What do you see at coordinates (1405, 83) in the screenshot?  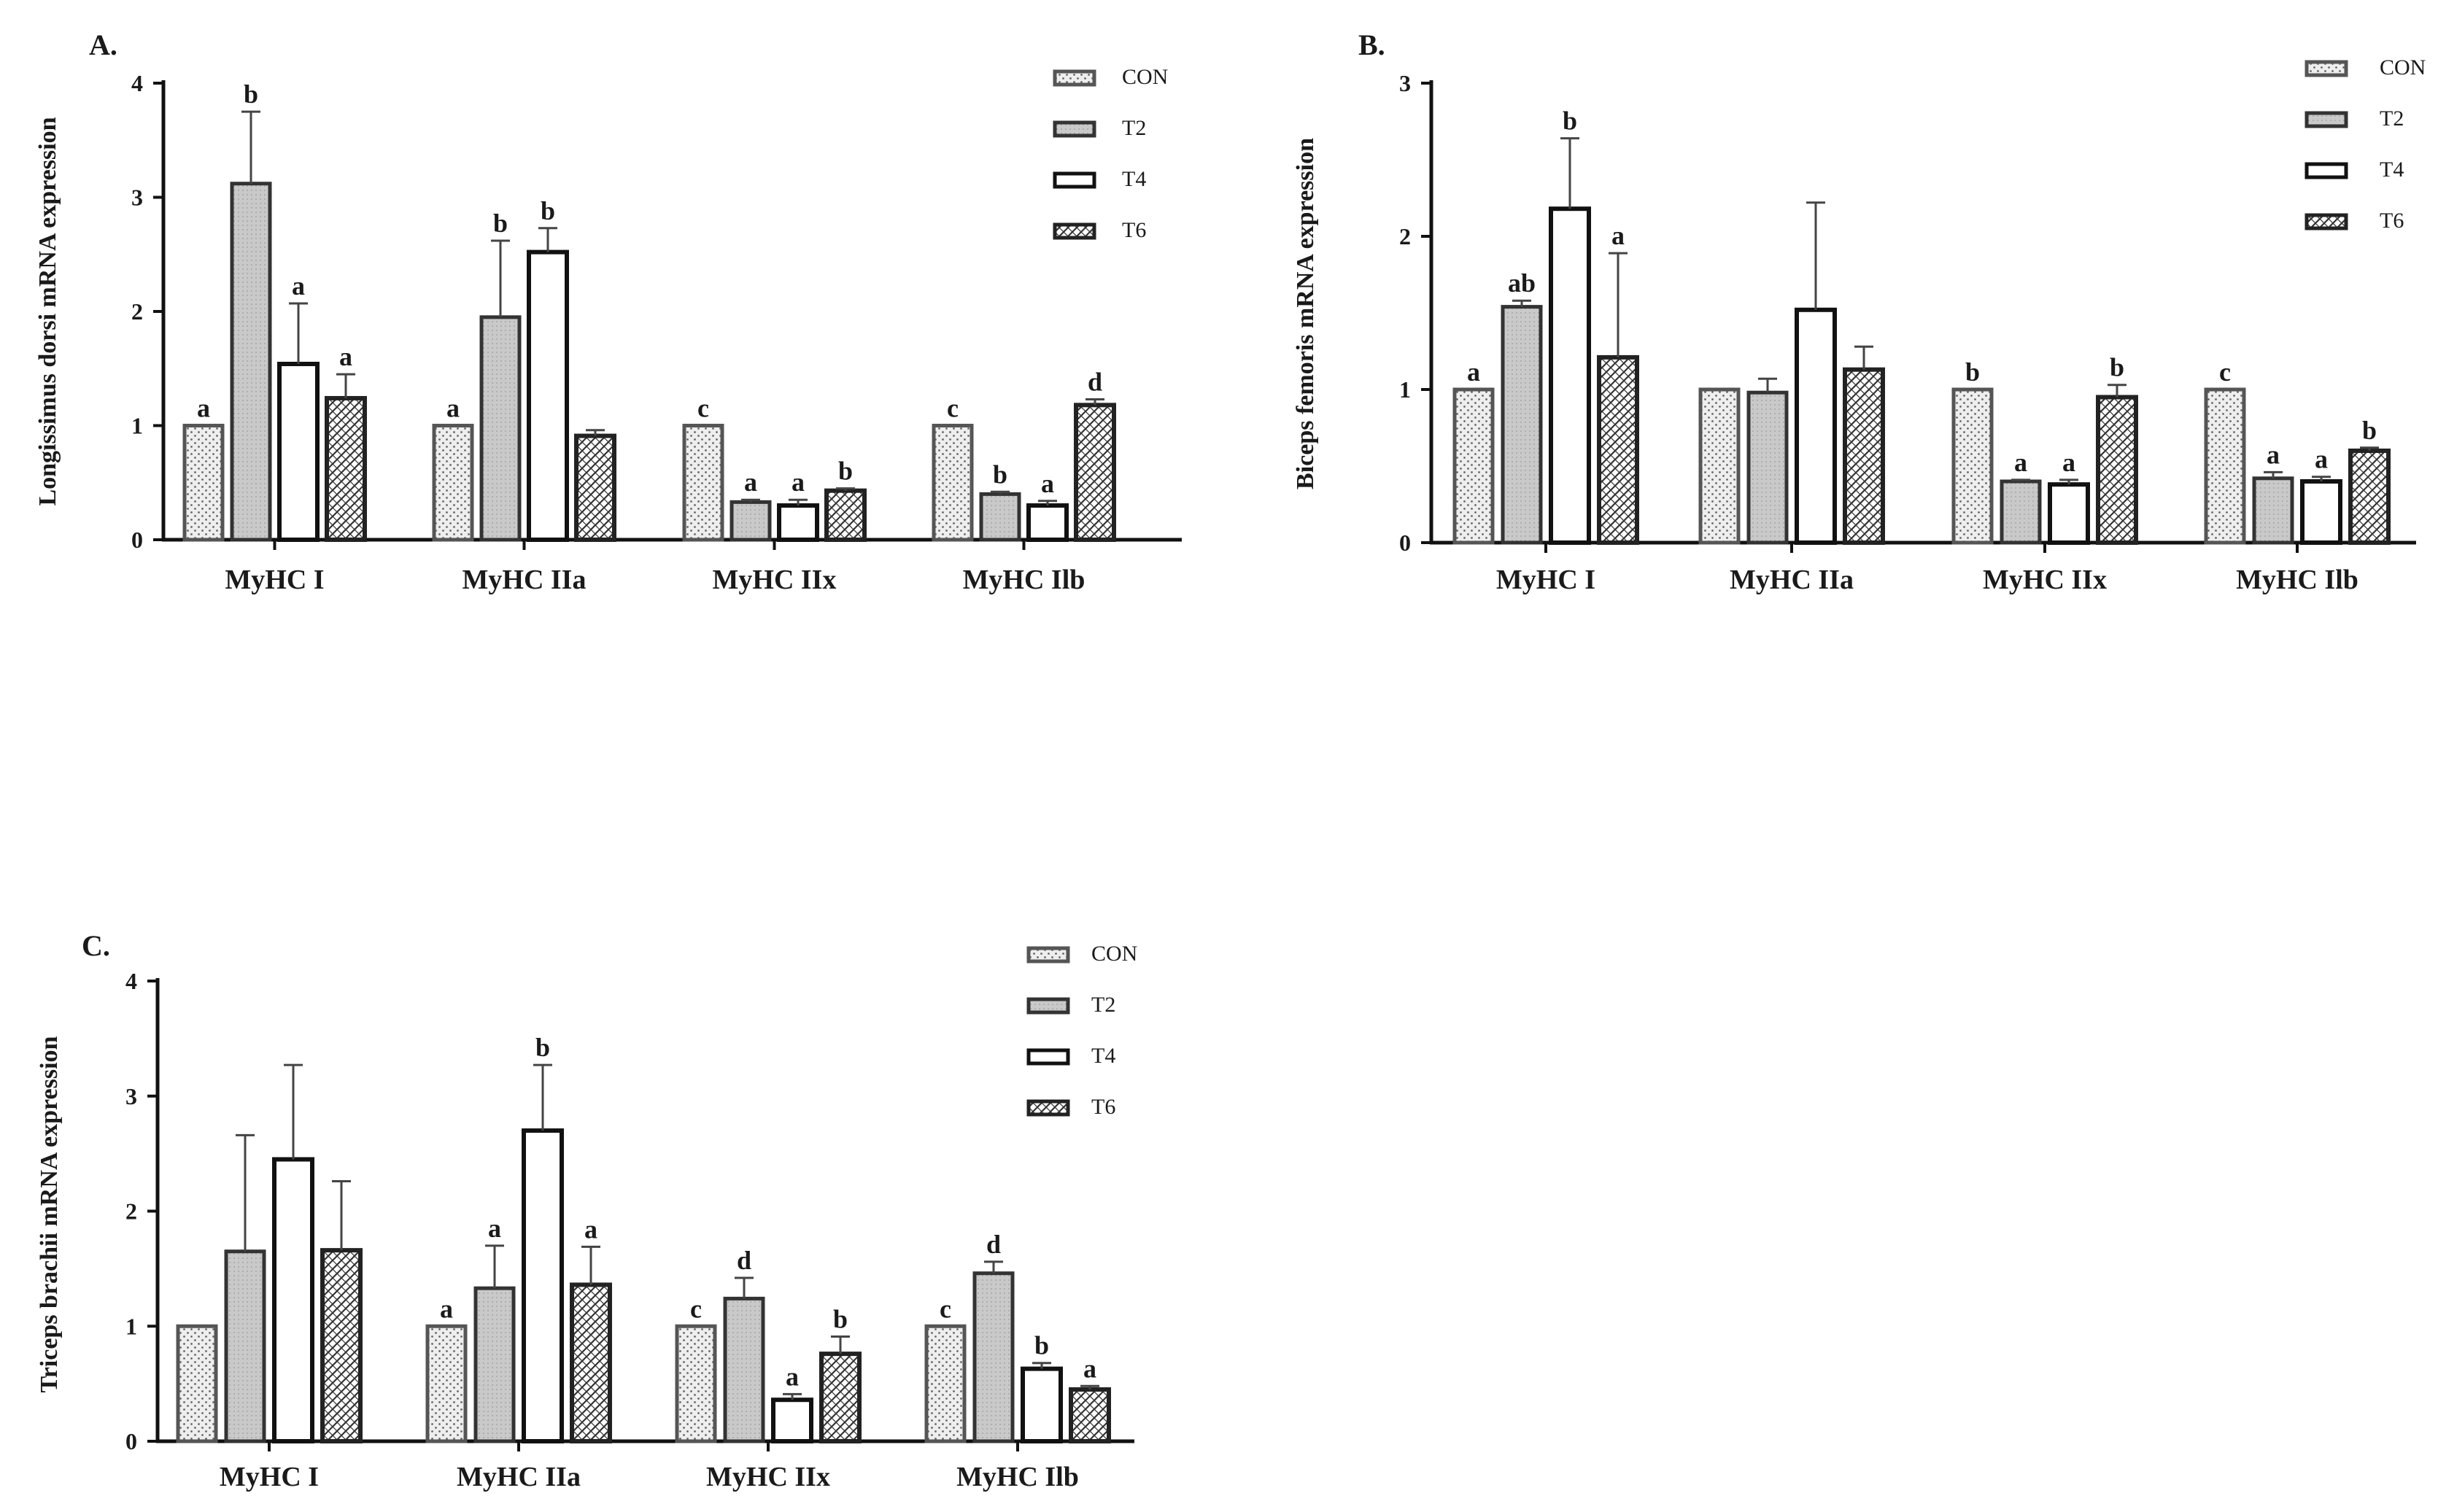 I see `y-tick-label: 3` at bounding box center [1405, 83].